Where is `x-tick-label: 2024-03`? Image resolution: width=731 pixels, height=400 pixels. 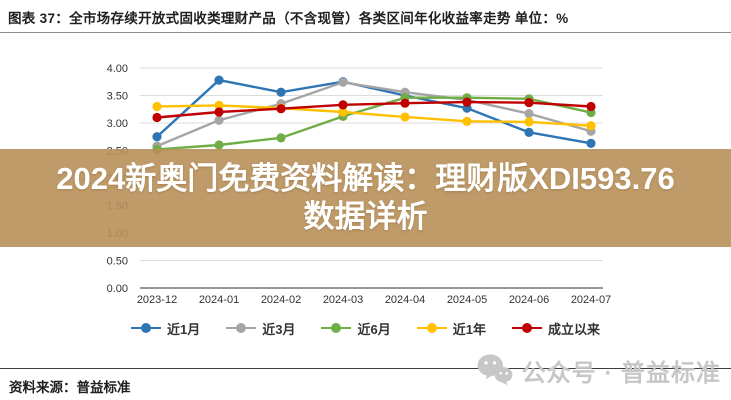 x-tick-label: 2024-03 is located at coordinates (343, 300).